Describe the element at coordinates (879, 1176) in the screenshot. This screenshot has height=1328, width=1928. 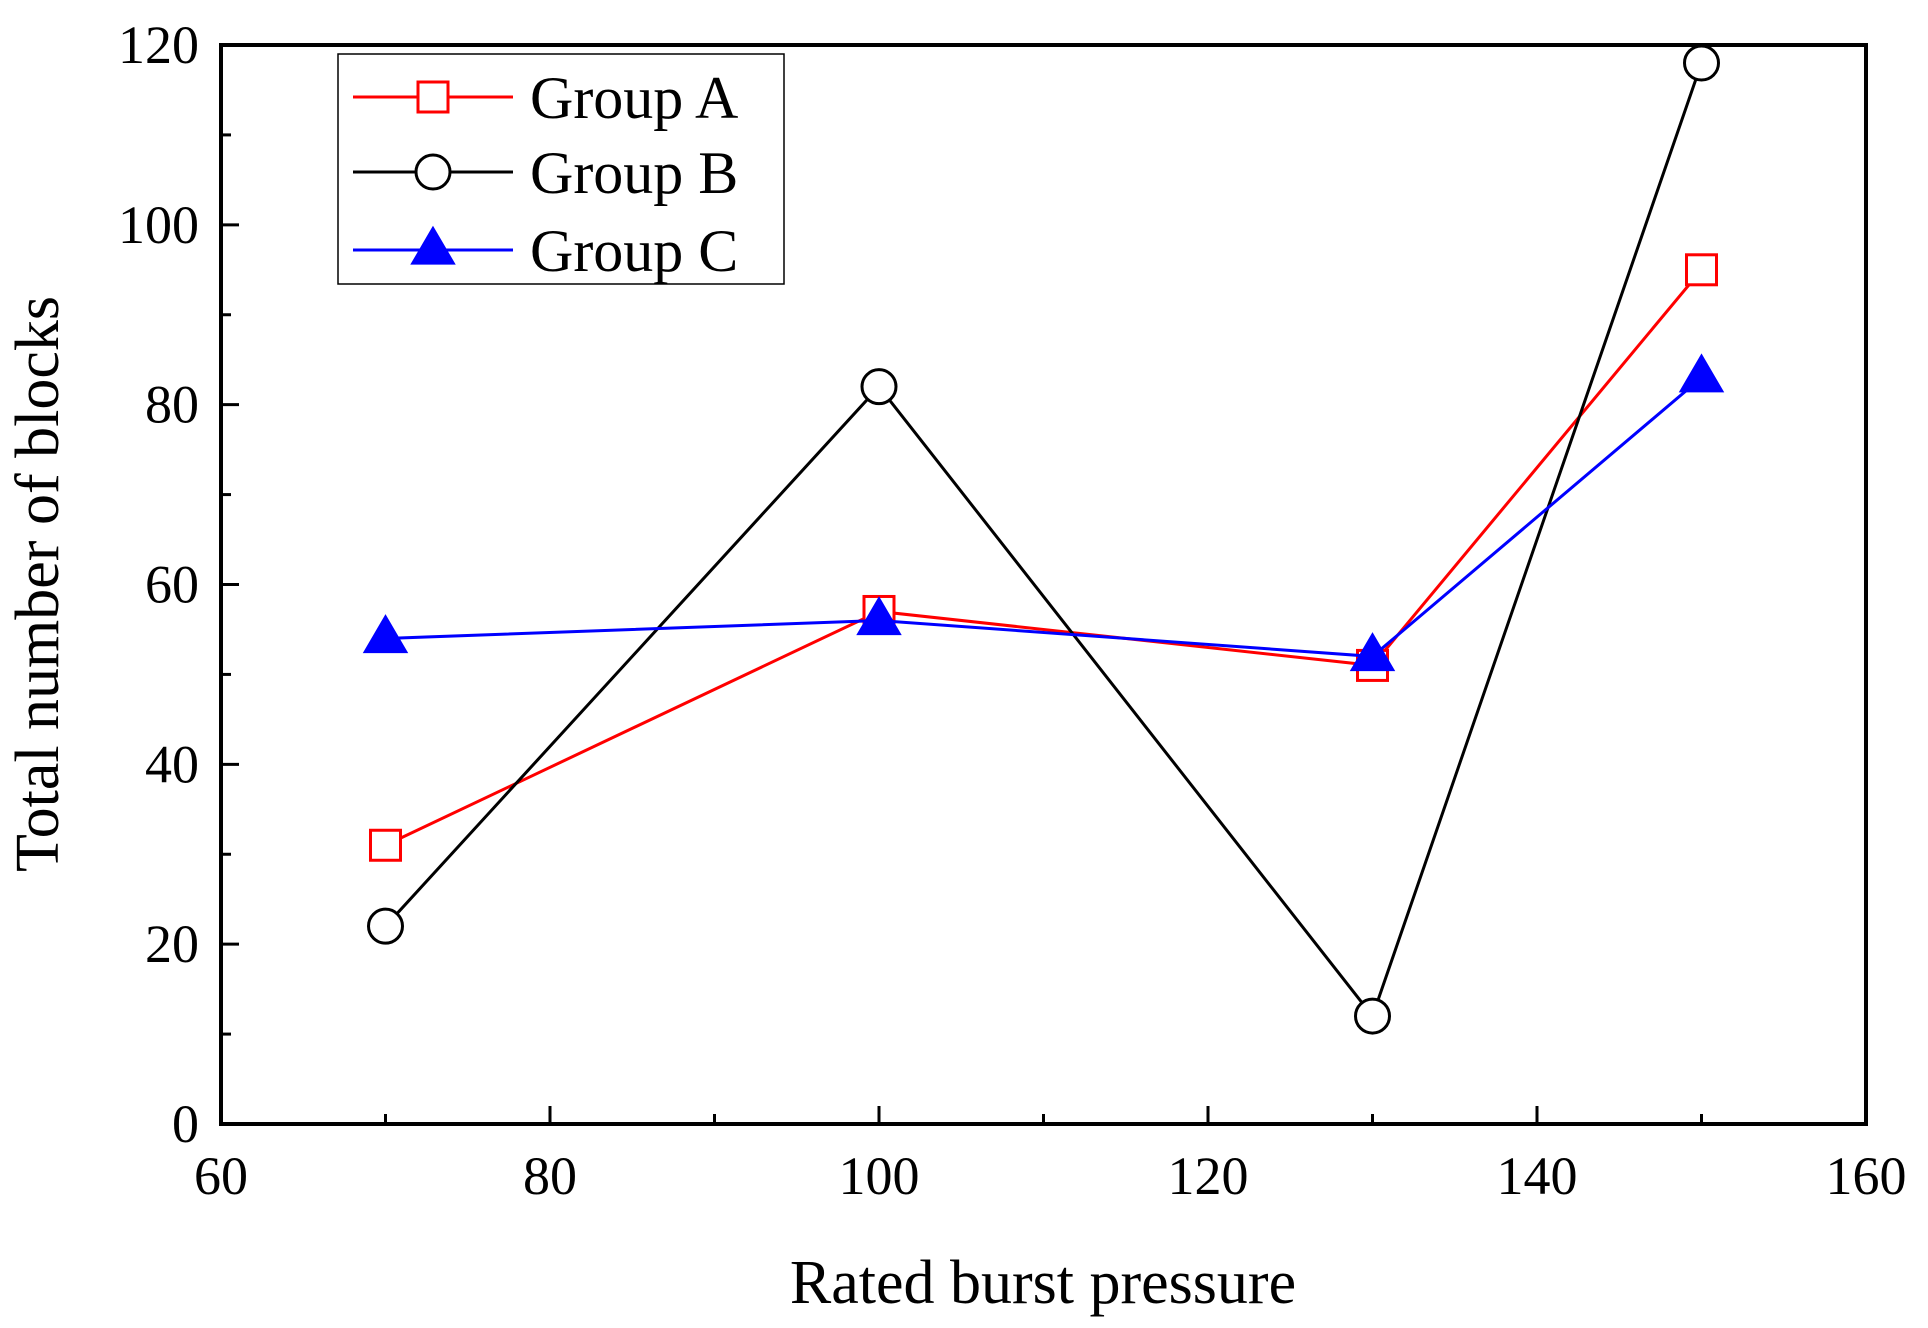
I see `x-tick-label: 100` at that location.